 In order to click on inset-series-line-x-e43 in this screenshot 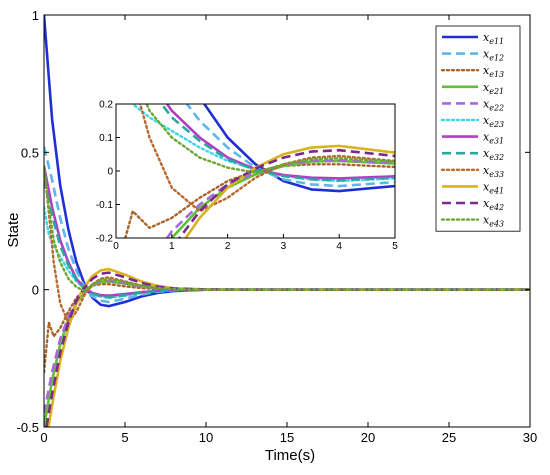, I will do `click(270, 139)`.